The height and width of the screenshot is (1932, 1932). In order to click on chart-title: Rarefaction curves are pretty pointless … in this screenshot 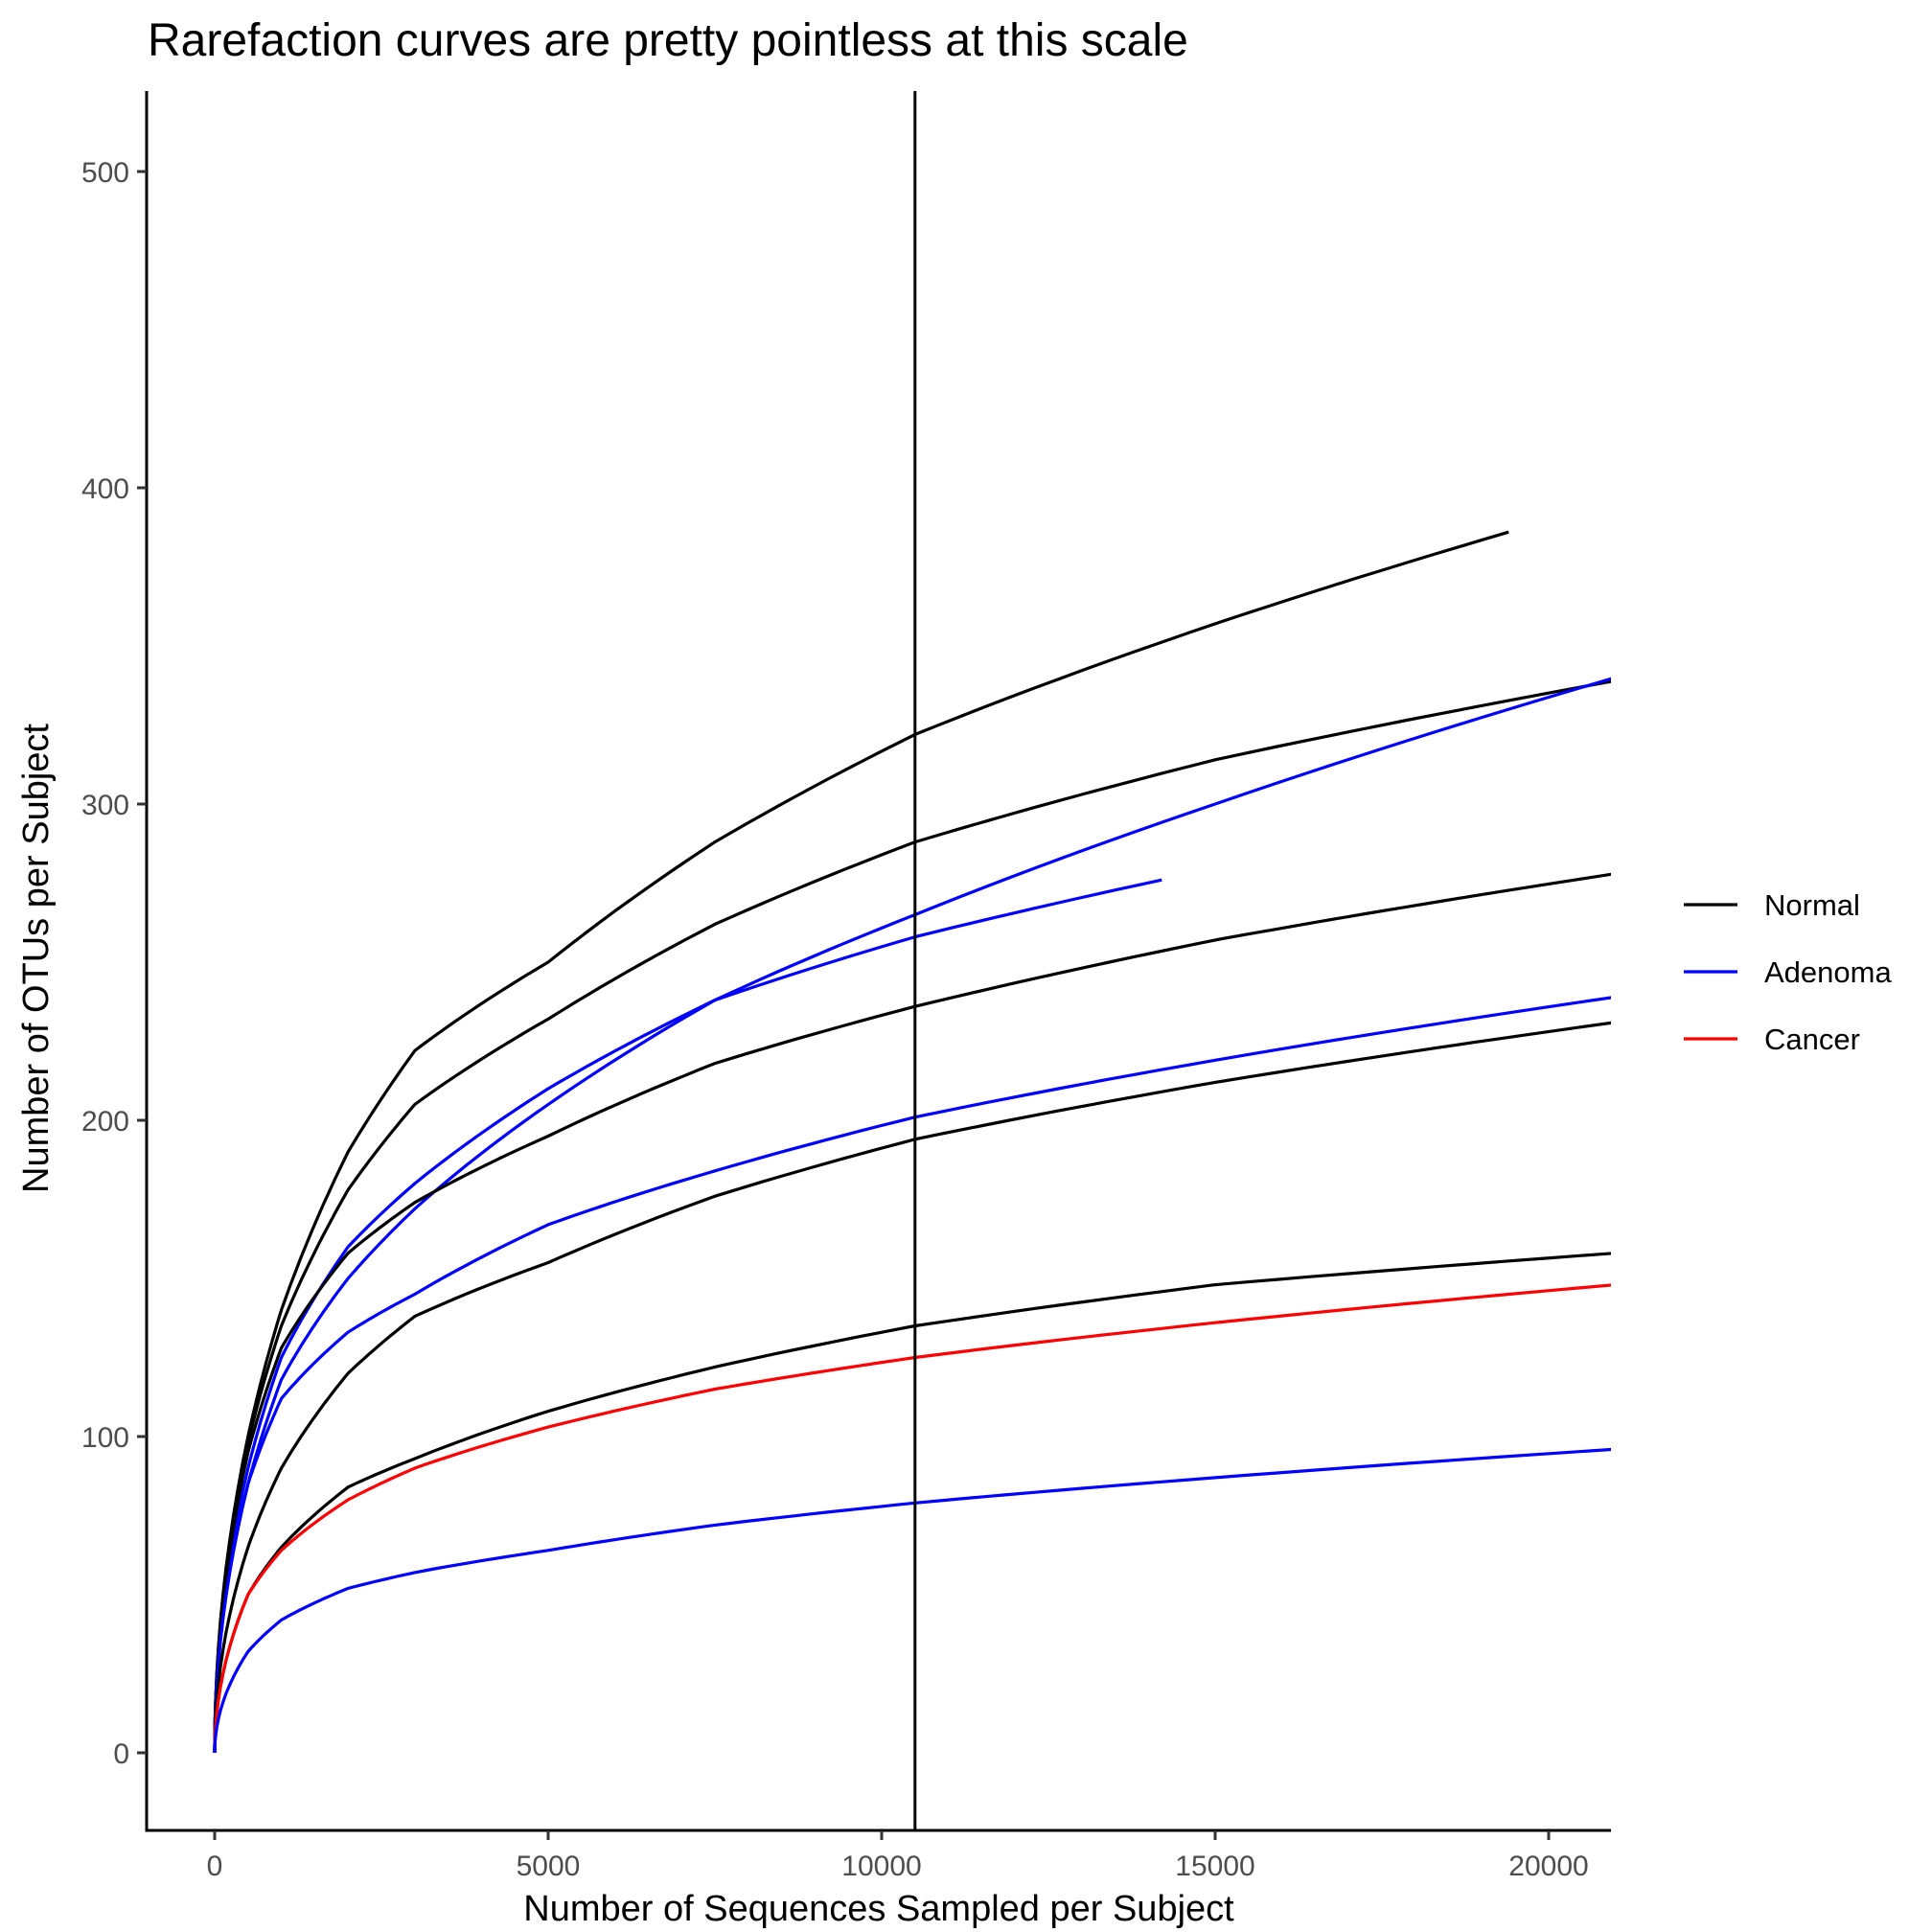, I will do `click(668, 40)`.